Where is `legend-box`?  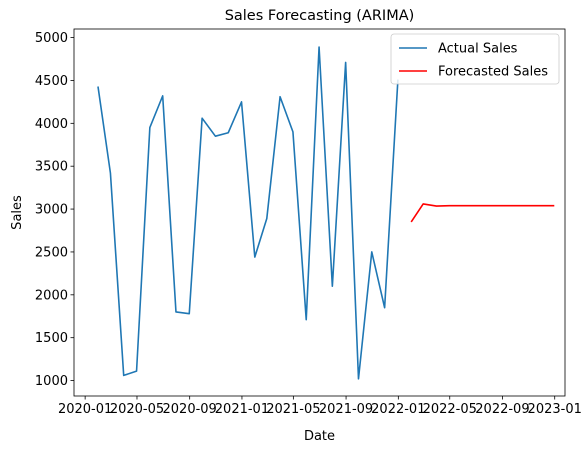
legend-box is located at coordinates (475, 59).